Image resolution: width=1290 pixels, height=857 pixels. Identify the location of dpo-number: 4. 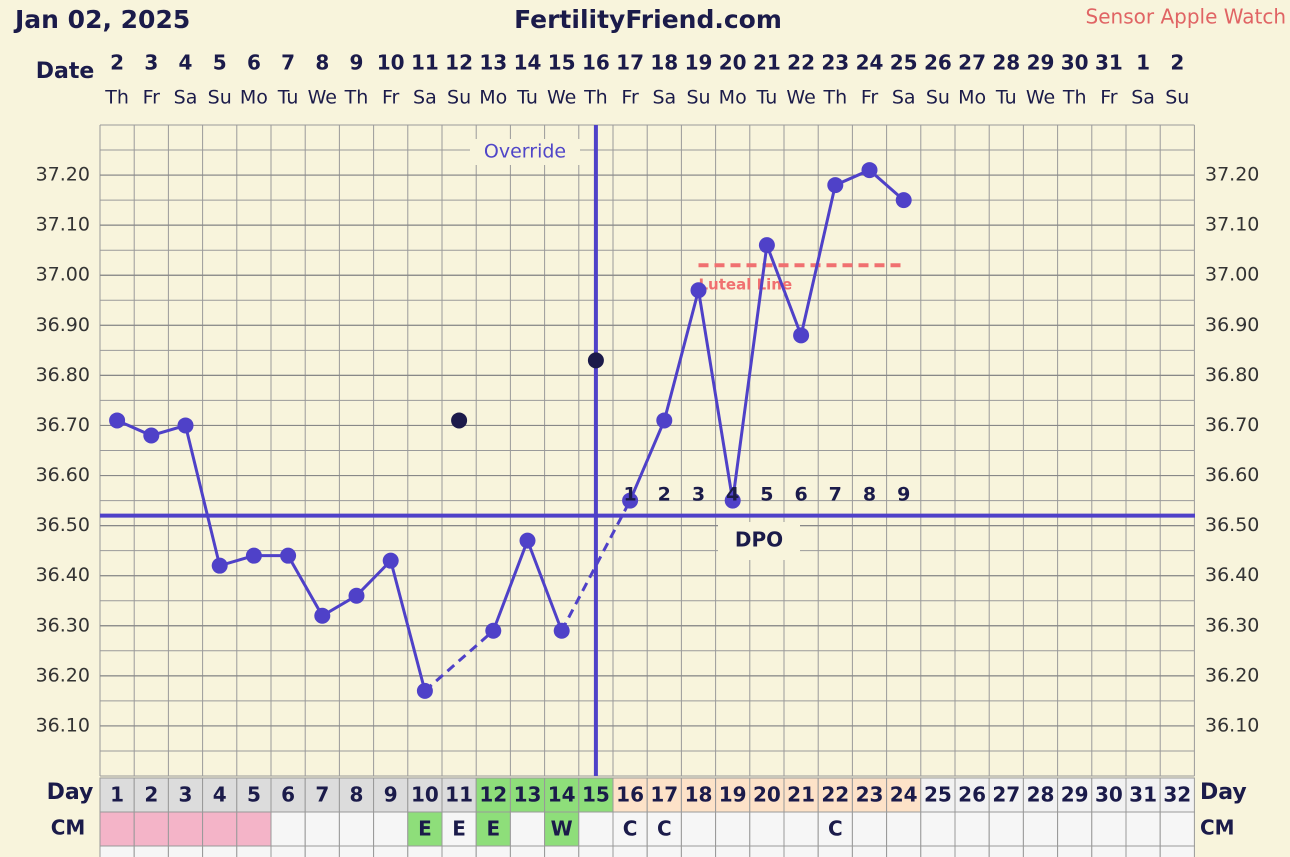
(732, 495).